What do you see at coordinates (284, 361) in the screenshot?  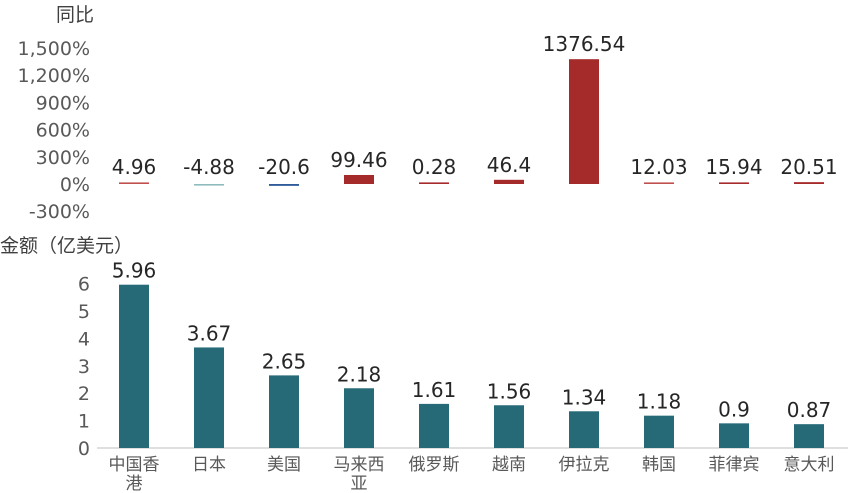 I see `amount-data-label: 2.65` at bounding box center [284, 361].